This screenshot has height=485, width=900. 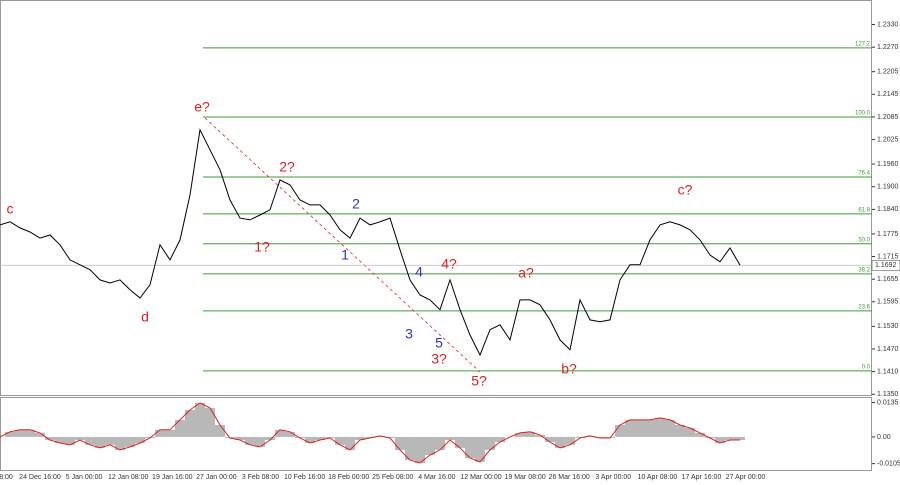 What do you see at coordinates (888, 139) in the screenshot?
I see `y-tick-label: 1.2025` at bounding box center [888, 139].